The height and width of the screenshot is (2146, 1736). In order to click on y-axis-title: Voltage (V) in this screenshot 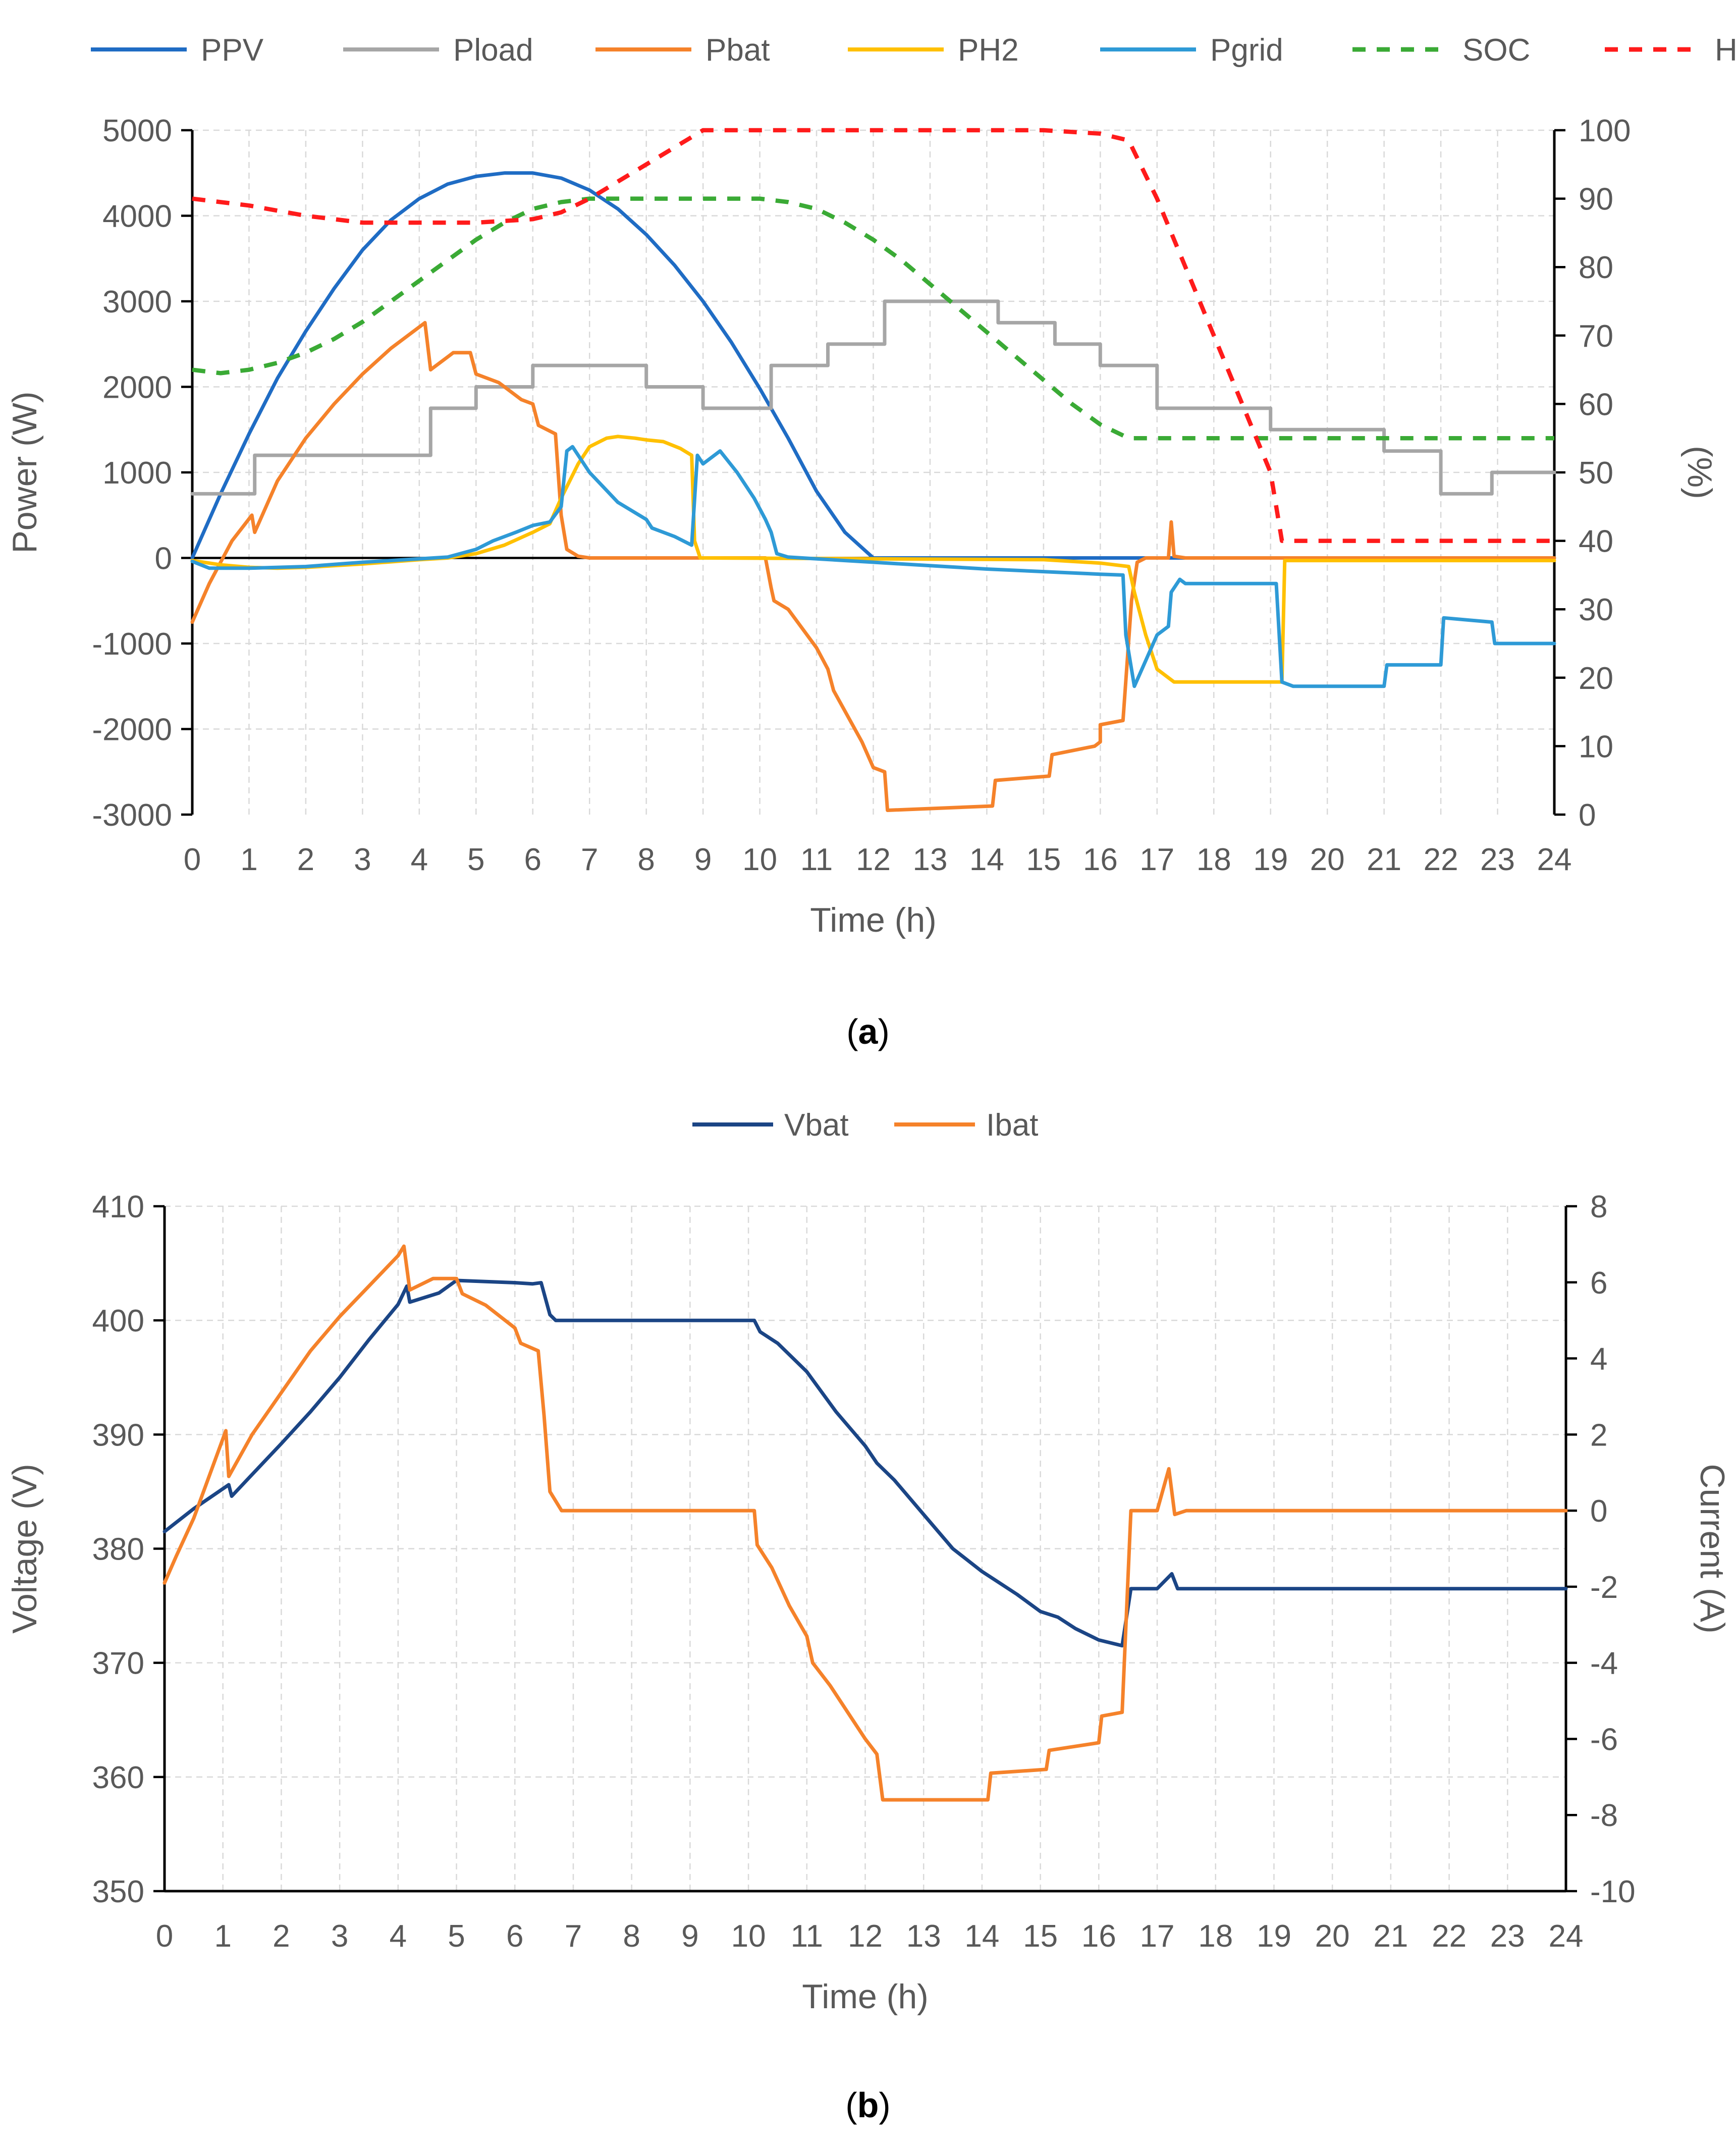, I will do `click(25, 1548)`.